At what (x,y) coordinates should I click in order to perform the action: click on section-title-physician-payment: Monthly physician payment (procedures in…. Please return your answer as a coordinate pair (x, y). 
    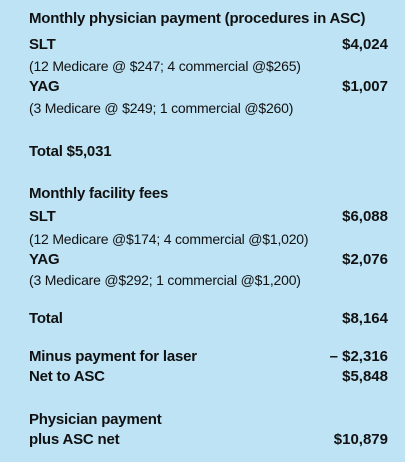
    Looking at the image, I should click on (208, 18).